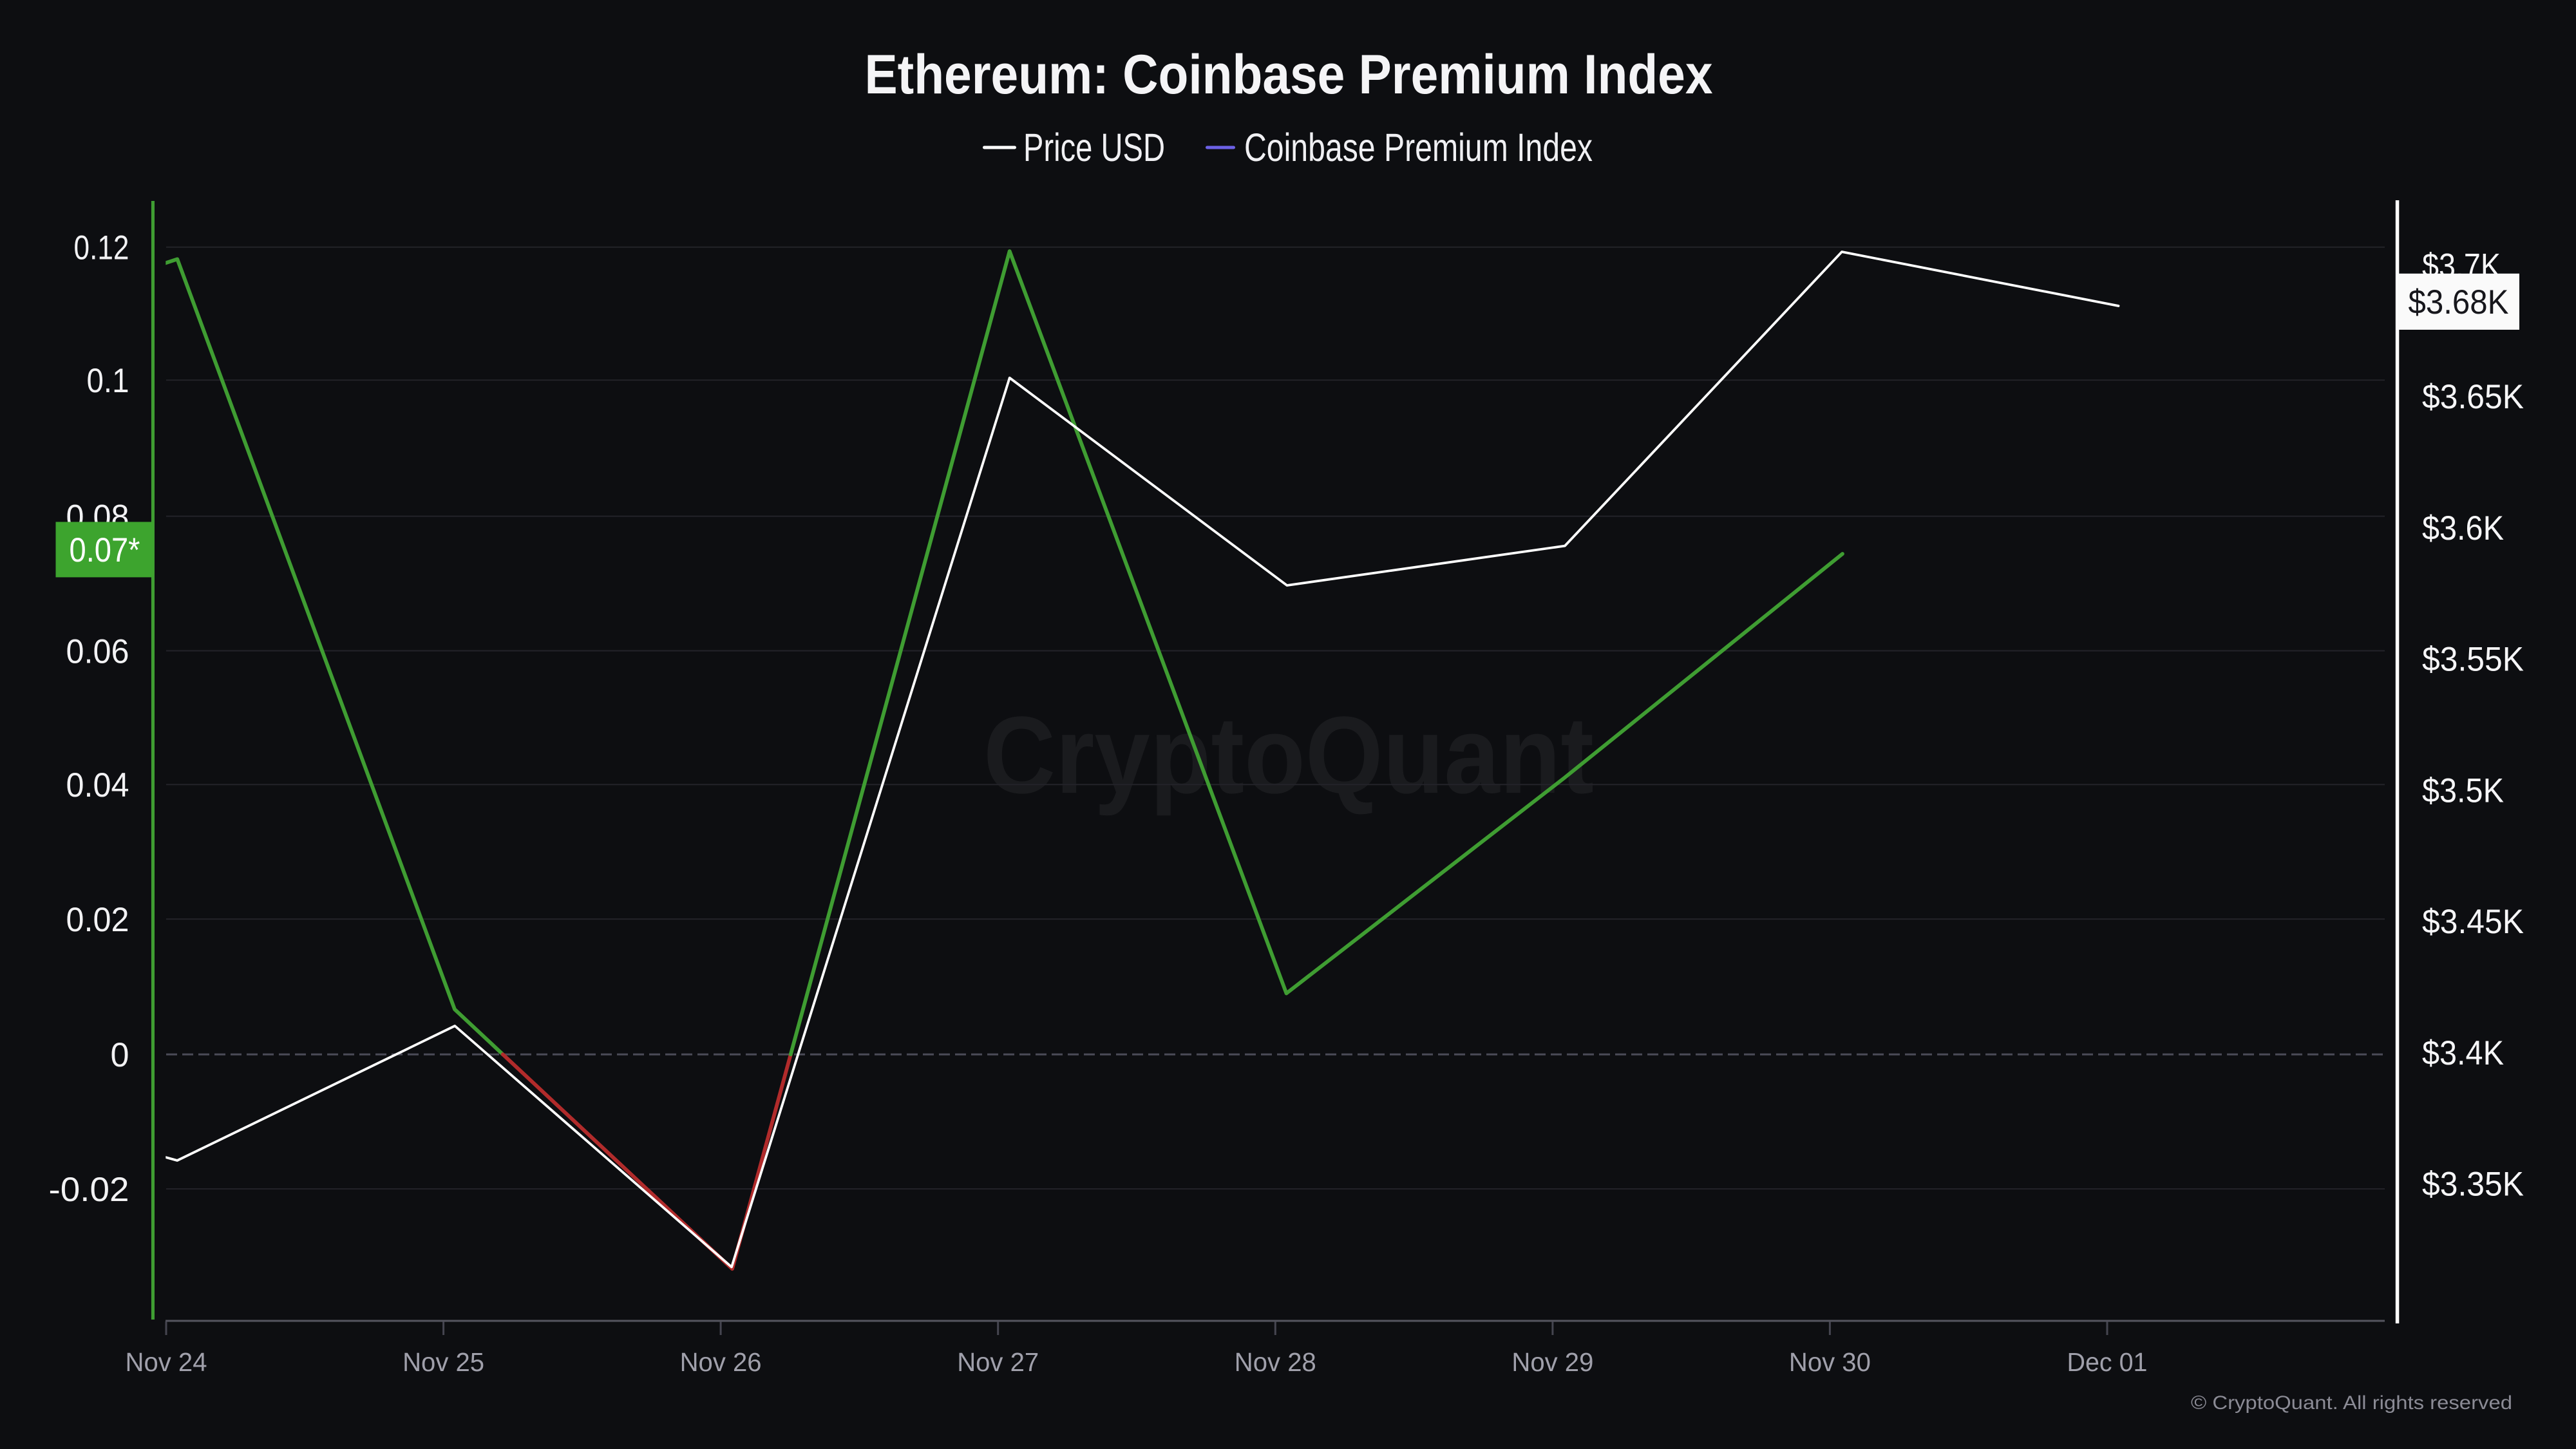 The image size is (2576, 1449). What do you see at coordinates (1275, 1362) in the screenshot?
I see `svg-text: Nov 28` at bounding box center [1275, 1362].